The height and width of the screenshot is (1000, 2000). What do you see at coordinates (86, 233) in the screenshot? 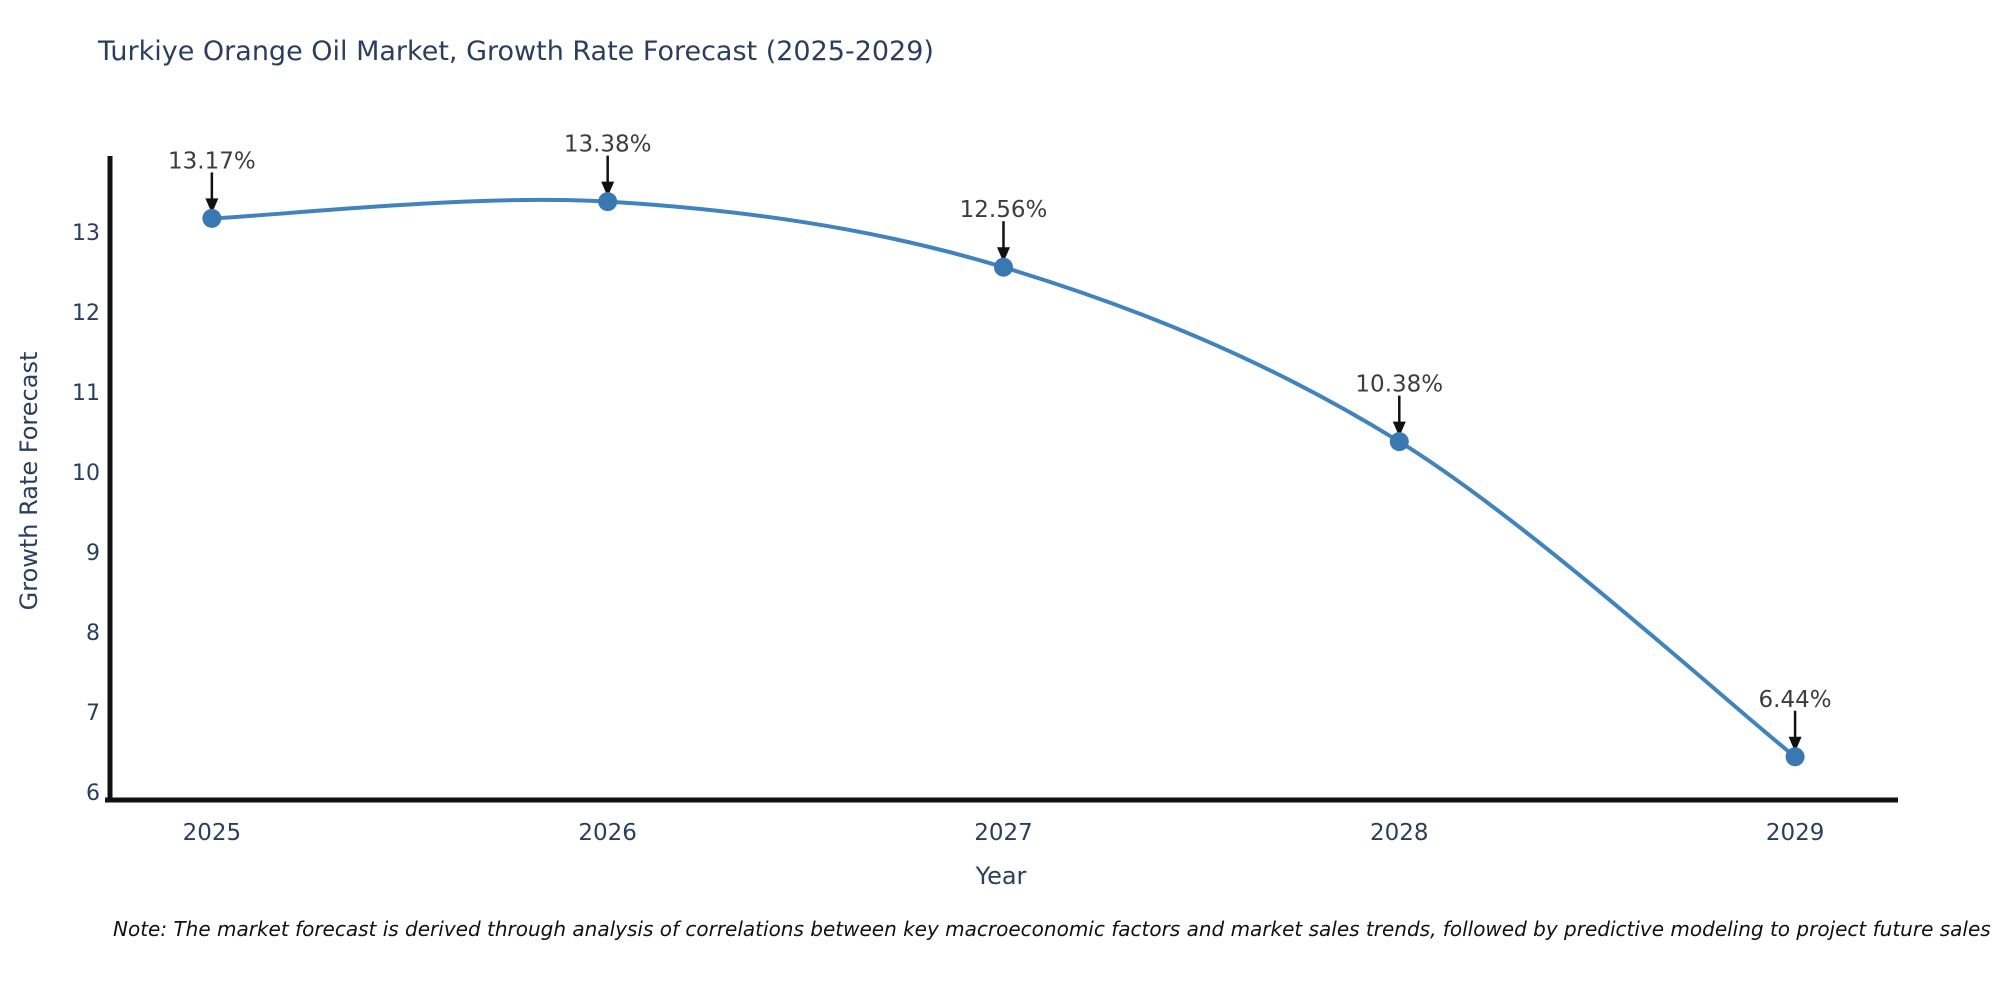
I see `y-tick-label: 13` at bounding box center [86, 233].